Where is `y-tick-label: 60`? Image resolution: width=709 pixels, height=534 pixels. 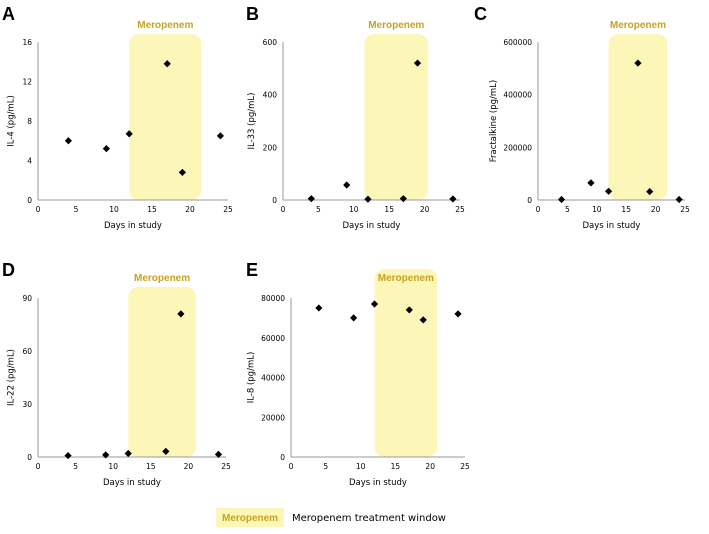
y-tick-label: 60 is located at coordinates (27, 351).